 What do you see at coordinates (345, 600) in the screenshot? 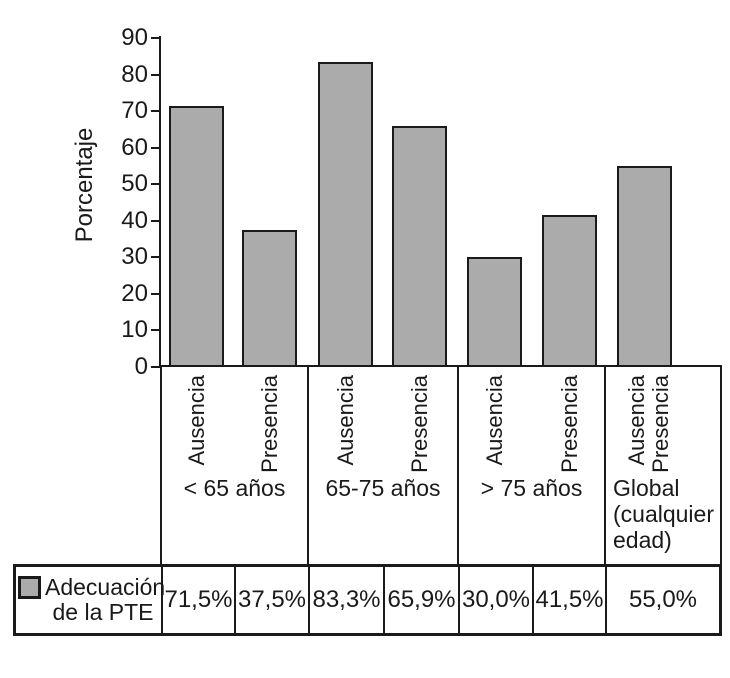
I see `table-value-cell: 83,3%` at bounding box center [345, 600].